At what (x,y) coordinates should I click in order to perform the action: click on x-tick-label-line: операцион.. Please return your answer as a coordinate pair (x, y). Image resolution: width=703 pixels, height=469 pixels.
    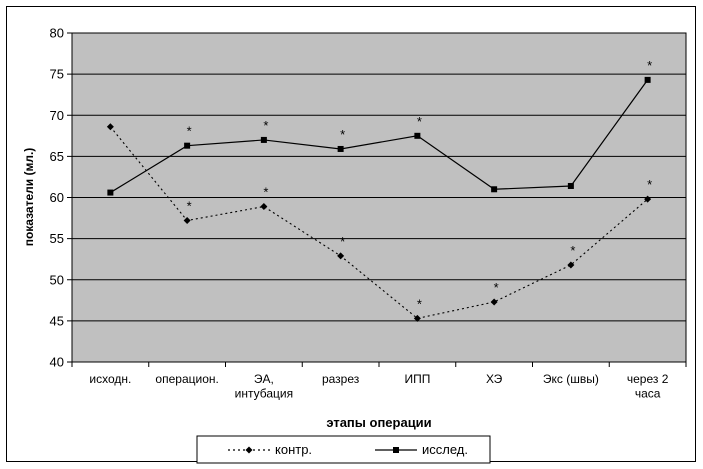
    Looking at the image, I should click on (186, 379).